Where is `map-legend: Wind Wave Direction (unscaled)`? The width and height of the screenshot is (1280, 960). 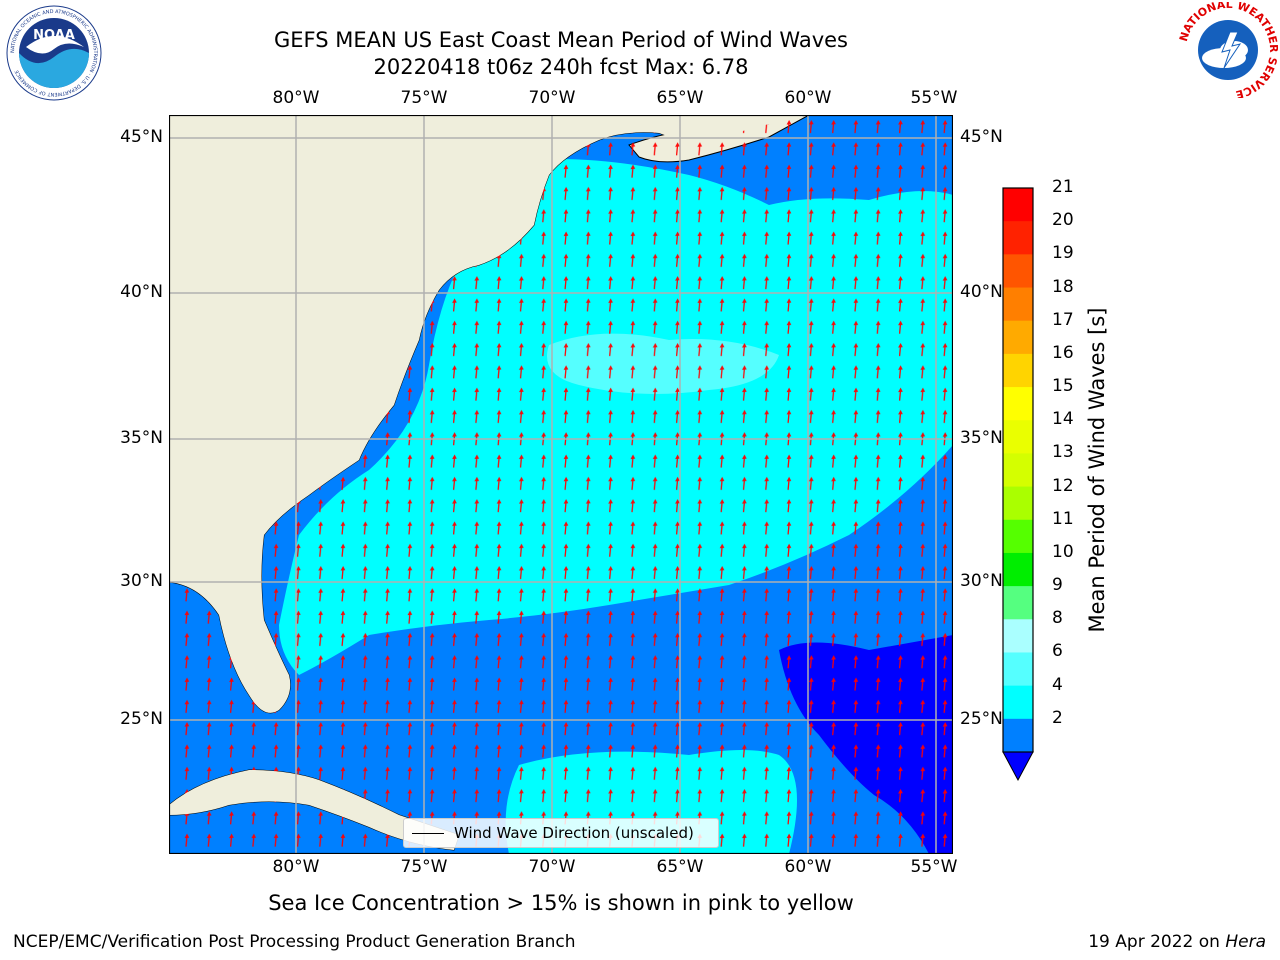
map-legend: Wind Wave Direction (unscaled) is located at coordinates (561, 833).